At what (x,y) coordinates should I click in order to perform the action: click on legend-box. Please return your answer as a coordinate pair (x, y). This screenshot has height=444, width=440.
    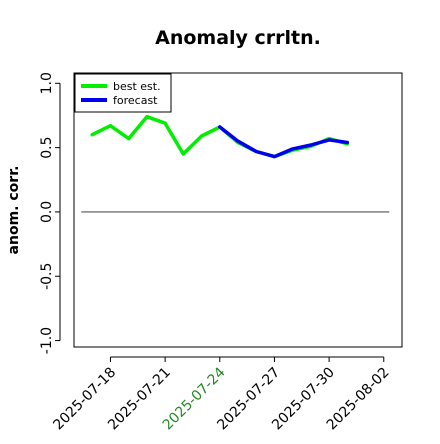
    Looking at the image, I should click on (123, 93).